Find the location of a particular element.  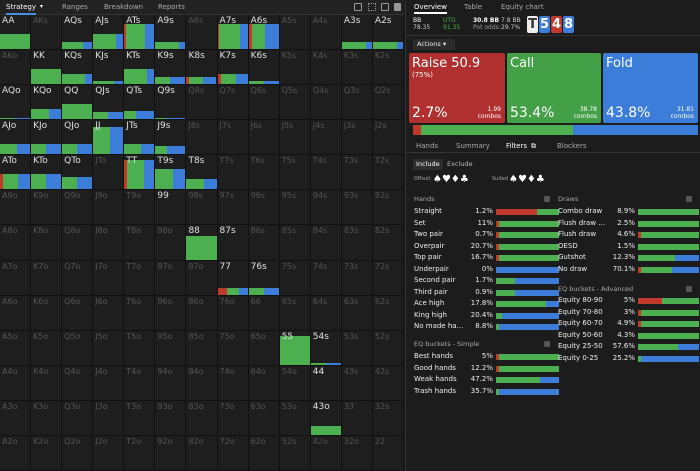

hand-cell: 82o is located at coordinates (202, 453).